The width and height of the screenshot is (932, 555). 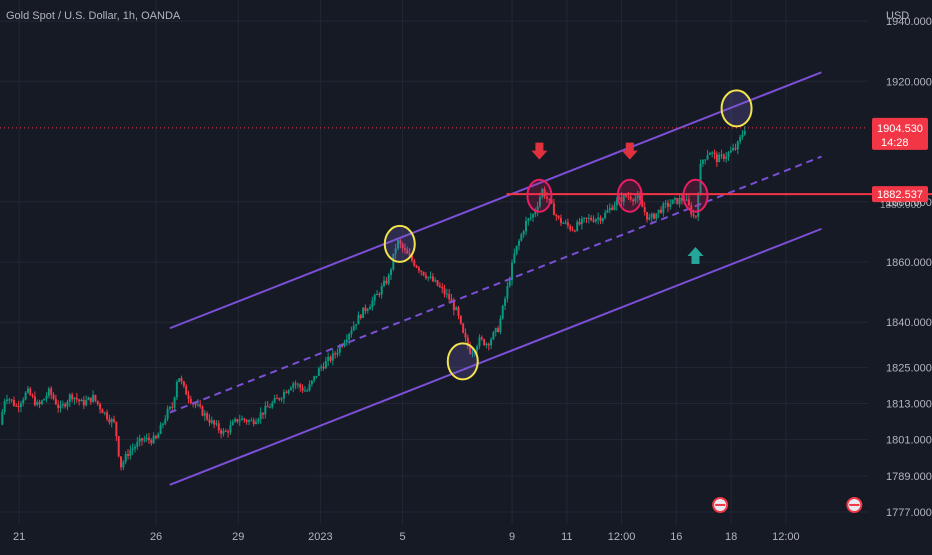 I want to click on obscured-tick-label: 1880.000, so click(x=901, y=205).